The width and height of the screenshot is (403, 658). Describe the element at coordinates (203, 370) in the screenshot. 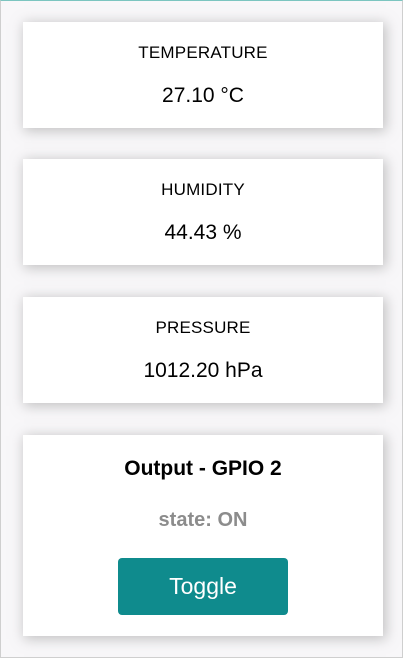

I see `pressure-value: 1012.20 hPa` at that location.